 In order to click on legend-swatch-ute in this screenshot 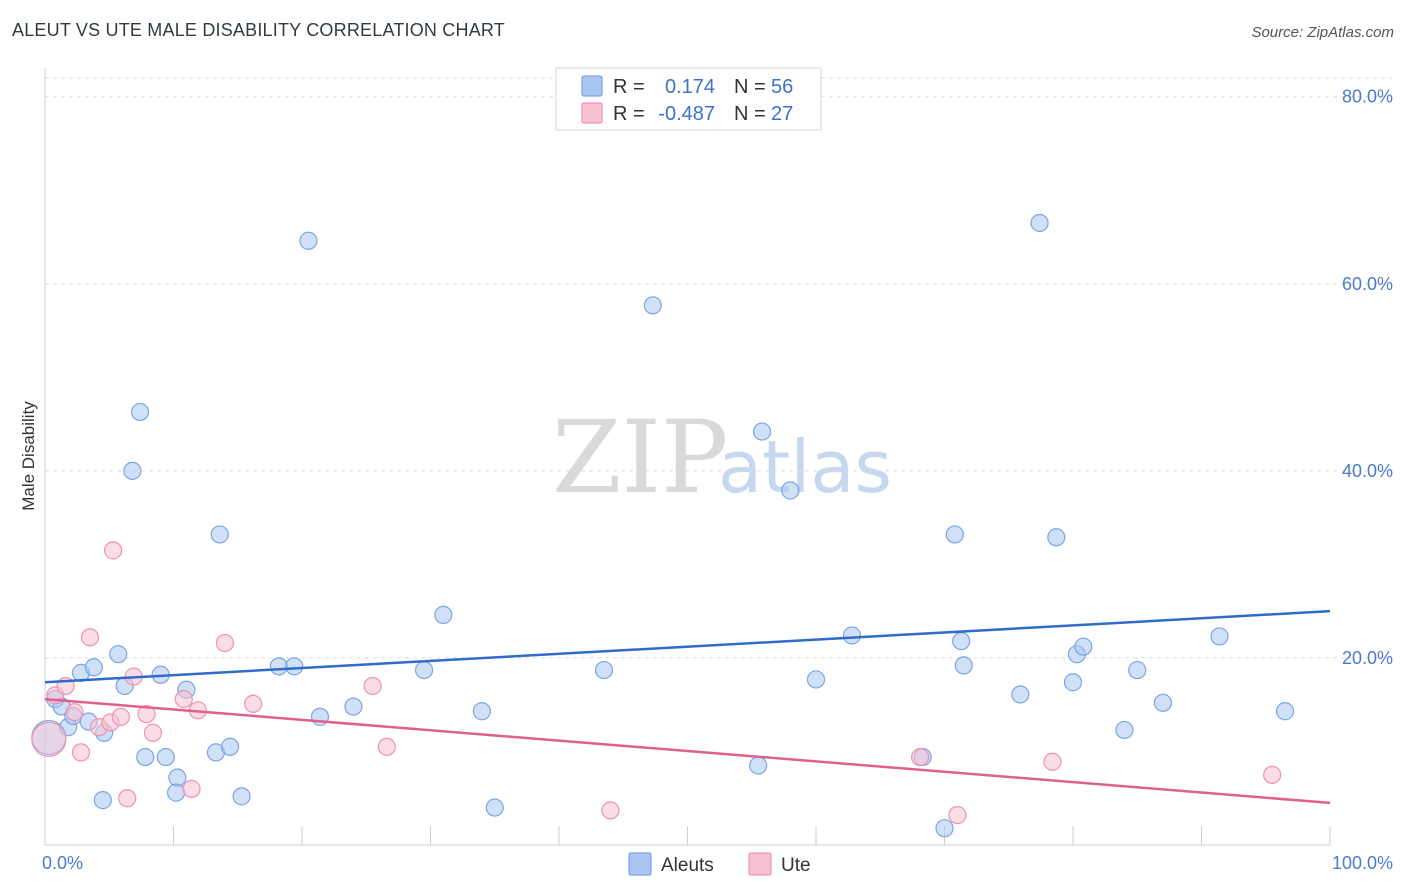, I will do `click(592, 113)`.